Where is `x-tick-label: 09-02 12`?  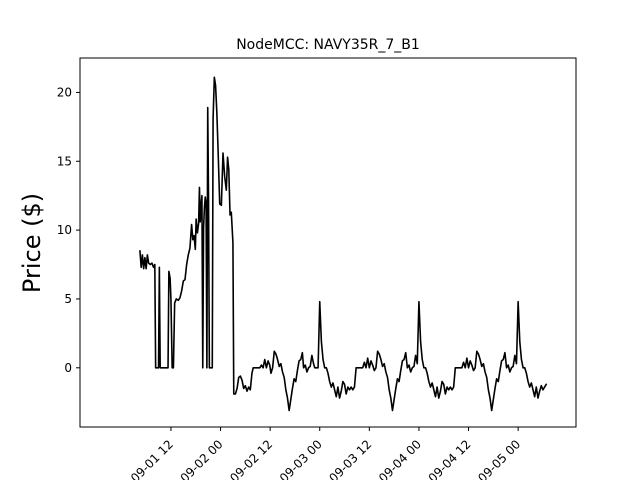
x-tick-label: 09-02 12 is located at coordinates (251, 458).